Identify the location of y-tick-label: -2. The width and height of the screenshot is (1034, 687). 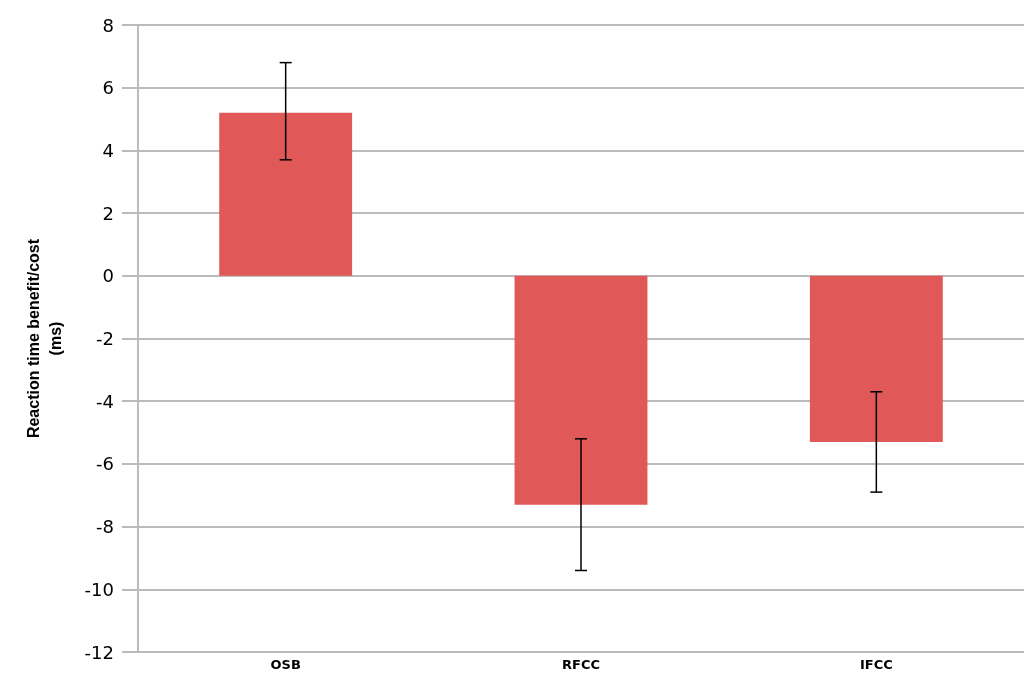
(105, 338).